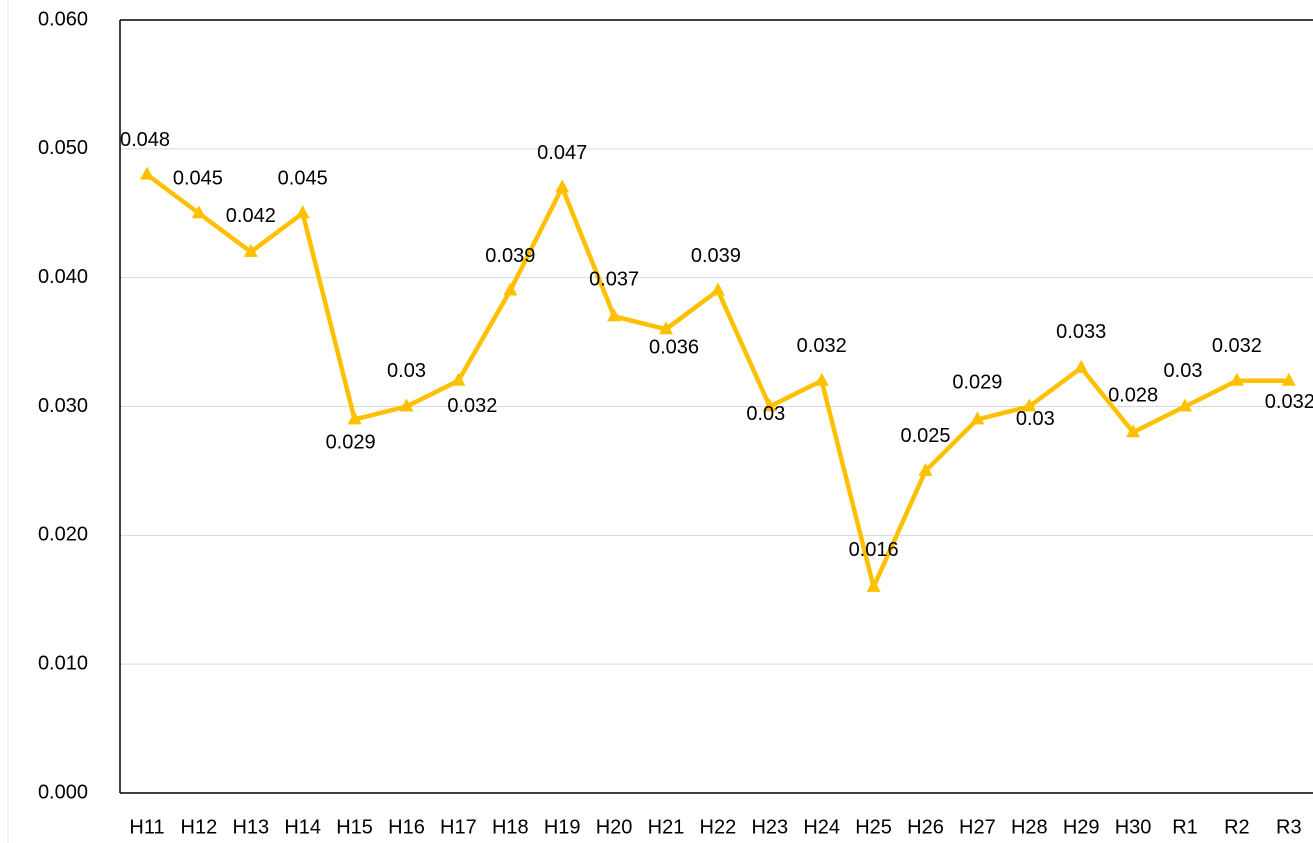 The height and width of the screenshot is (843, 1313). What do you see at coordinates (925, 436) in the screenshot?
I see `data-label: 0.025` at bounding box center [925, 436].